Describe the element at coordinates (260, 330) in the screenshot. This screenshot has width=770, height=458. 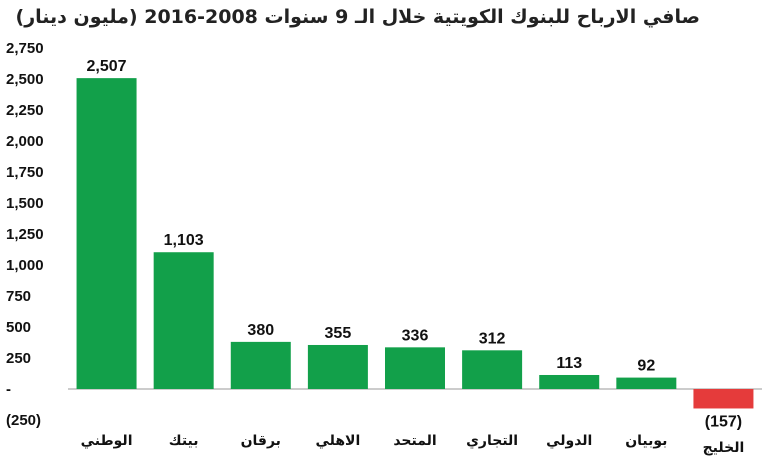
I see `data-label: 380` at that location.